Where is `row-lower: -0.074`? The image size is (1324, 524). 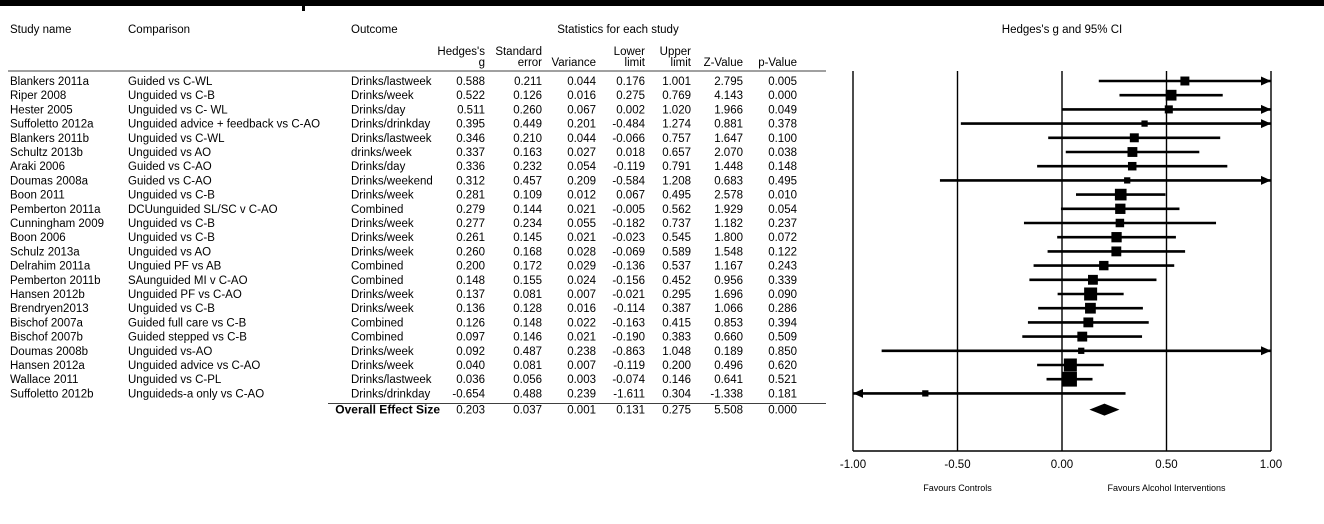
row-lower: -0.074 is located at coordinates (628, 380).